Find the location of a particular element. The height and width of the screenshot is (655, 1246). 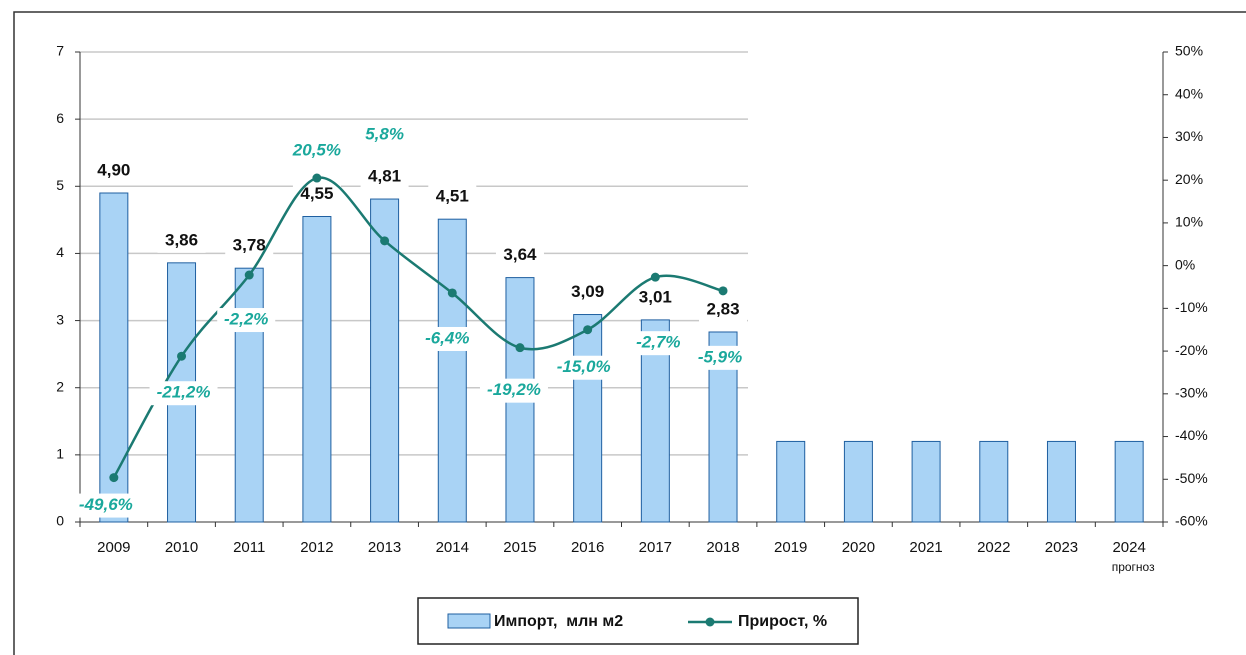

x-tick-label: 2019 is located at coordinates (790, 547).